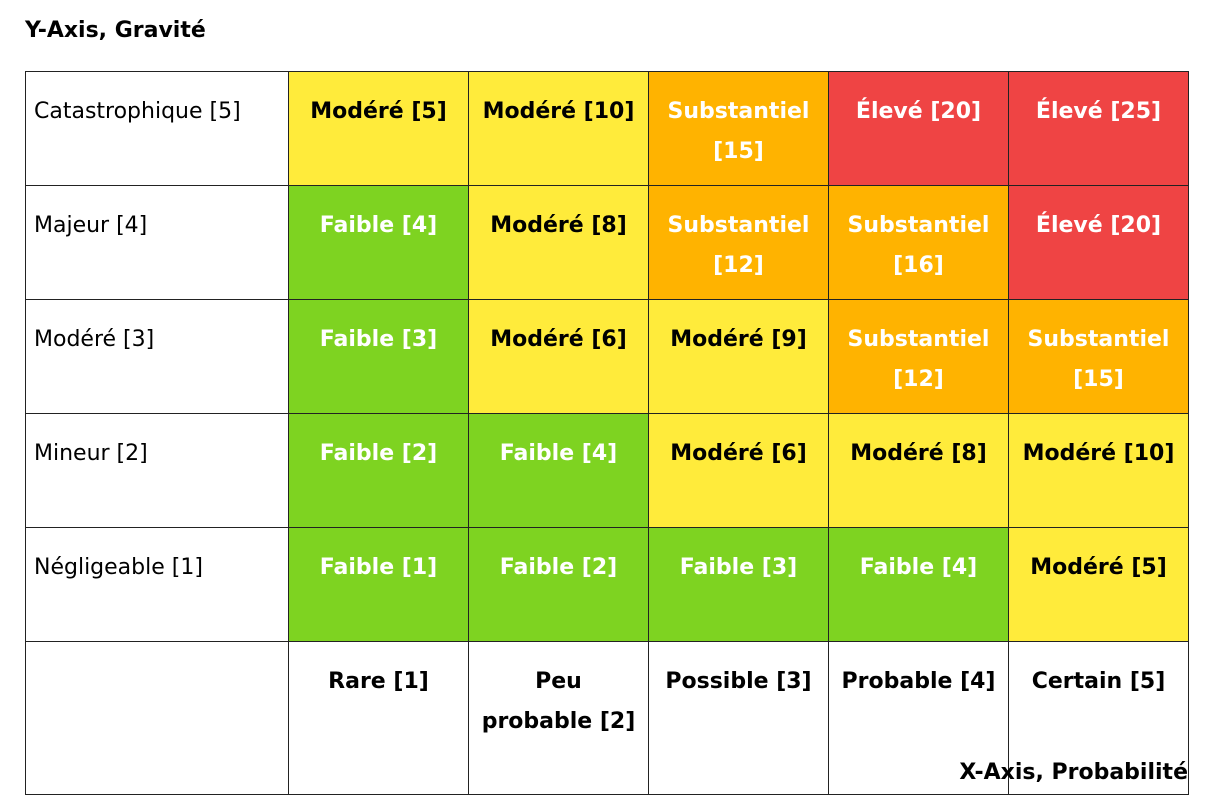  I want to click on x-tick-label: Rare [1], so click(378, 718).